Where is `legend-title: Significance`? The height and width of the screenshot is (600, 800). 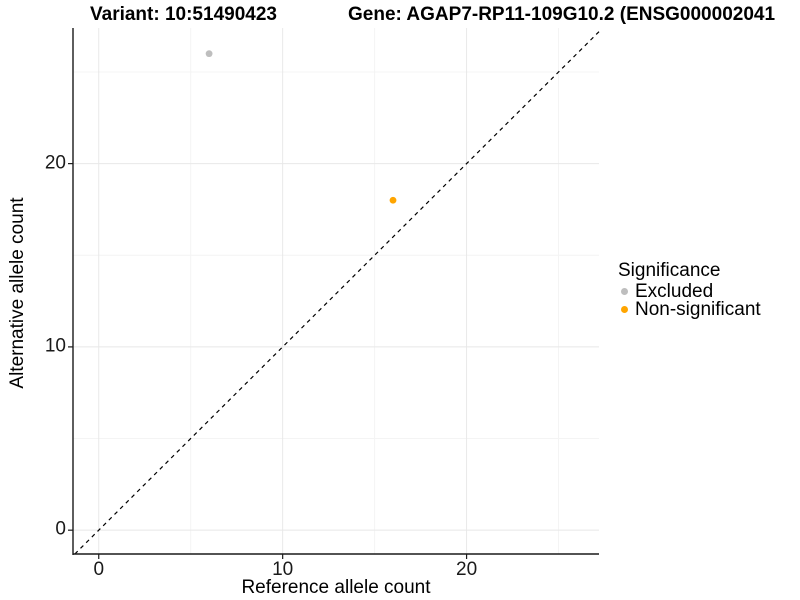
legend-title: Significance is located at coordinates (669, 270).